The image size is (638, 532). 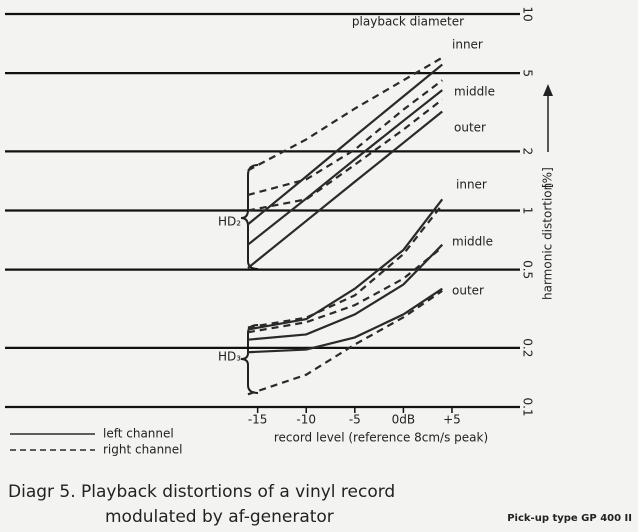 What do you see at coordinates (403, 420) in the screenshot?
I see `x-tick-label: 0dB` at bounding box center [403, 420].